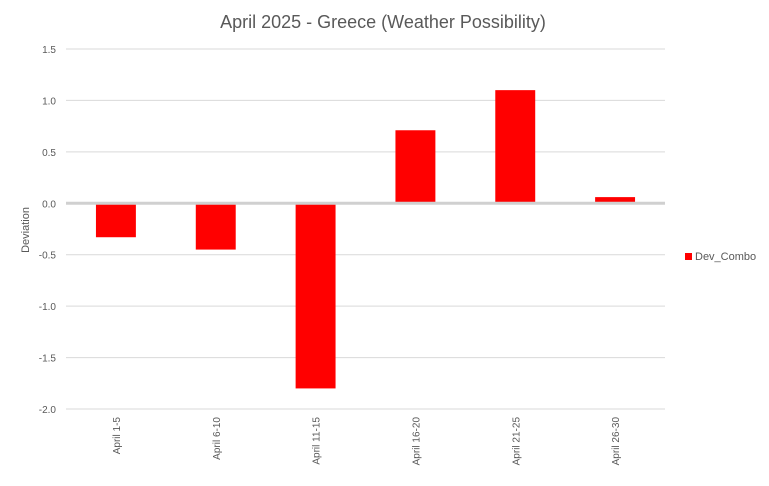 This screenshot has width=769, height=486. I want to click on x-tick-label: April 26-30, so click(616, 441).